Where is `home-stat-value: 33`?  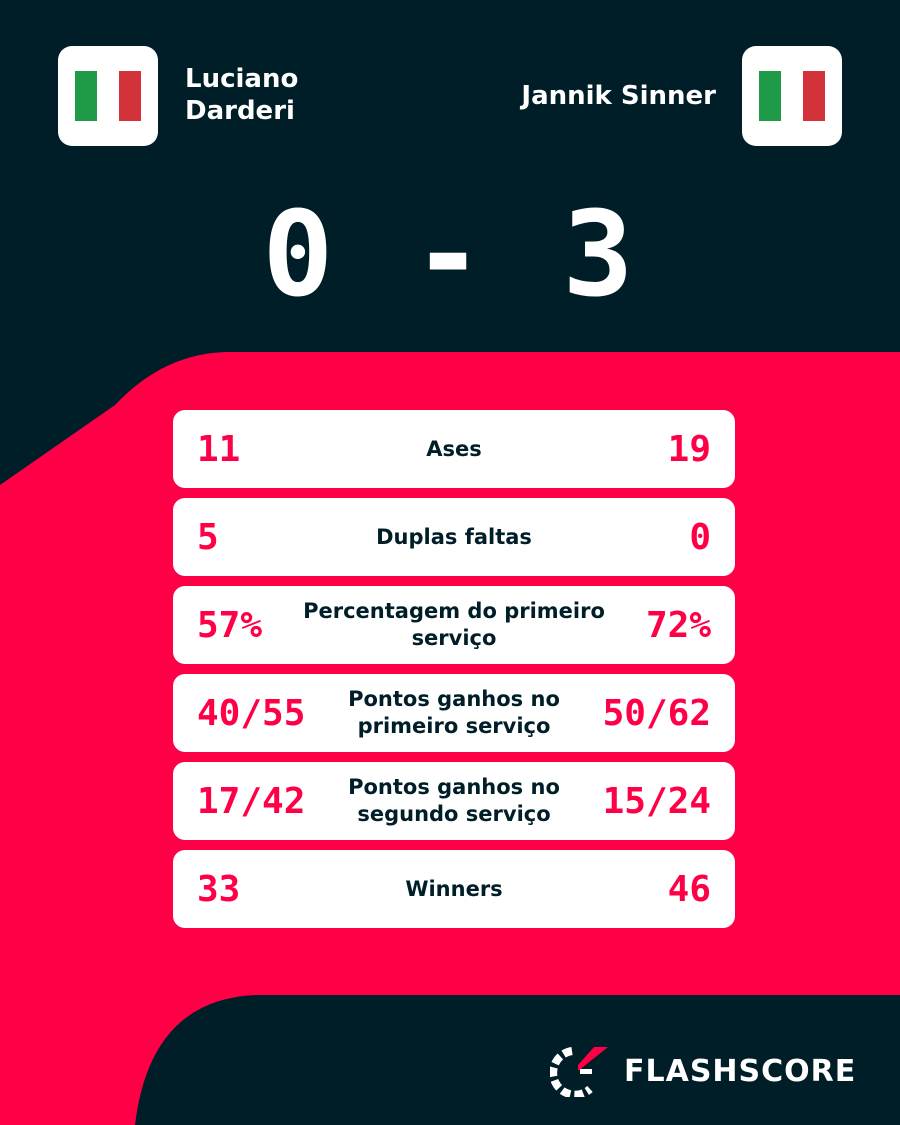 home-stat-value: 33 is located at coordinates (219, 889).